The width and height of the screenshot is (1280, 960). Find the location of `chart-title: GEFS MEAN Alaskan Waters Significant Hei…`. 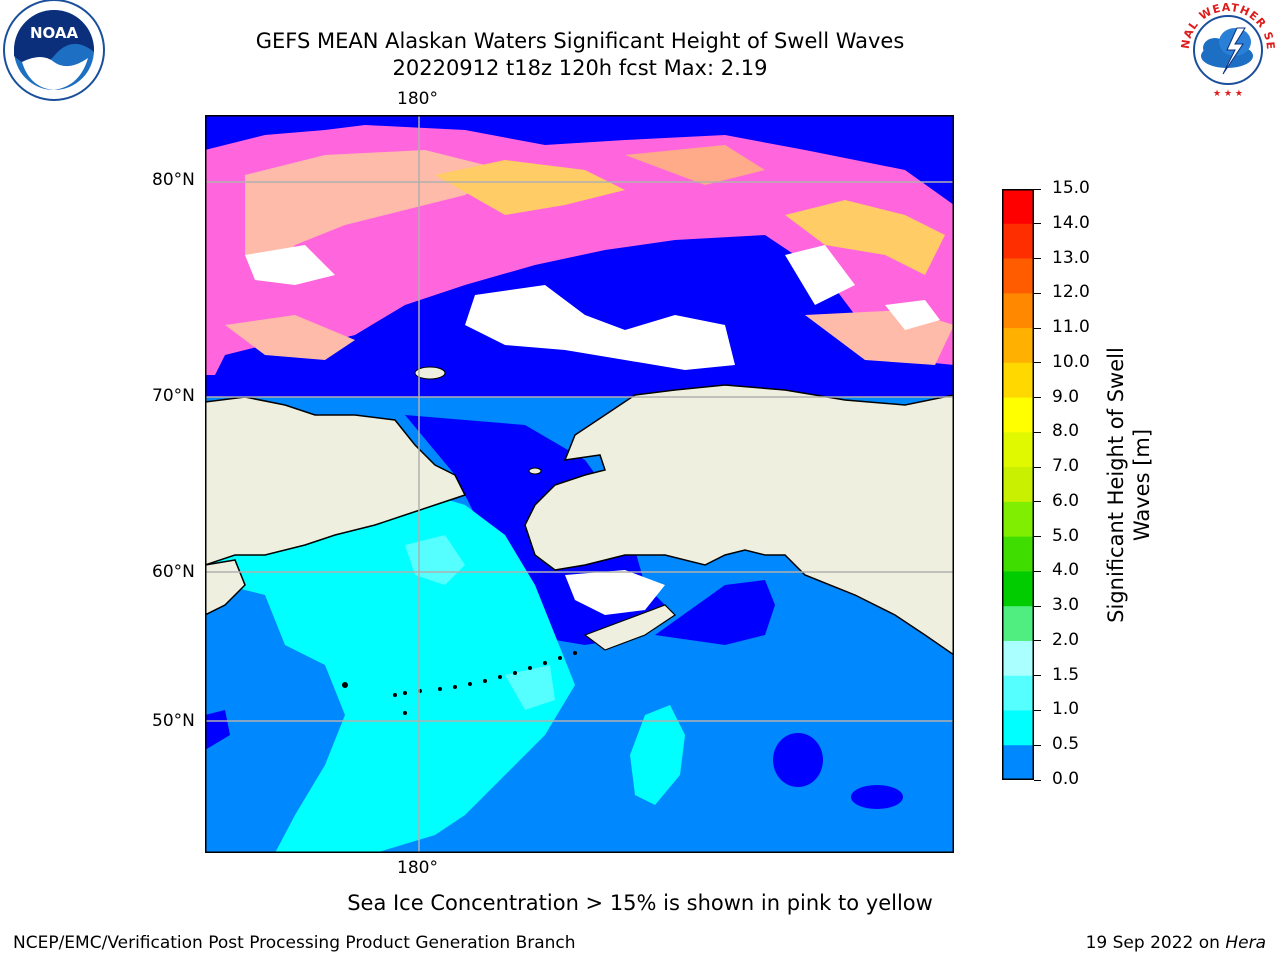

chart-title: GEFS MEAN Alaskan Waters Significant Hei… is located at coordinates (580, 41).